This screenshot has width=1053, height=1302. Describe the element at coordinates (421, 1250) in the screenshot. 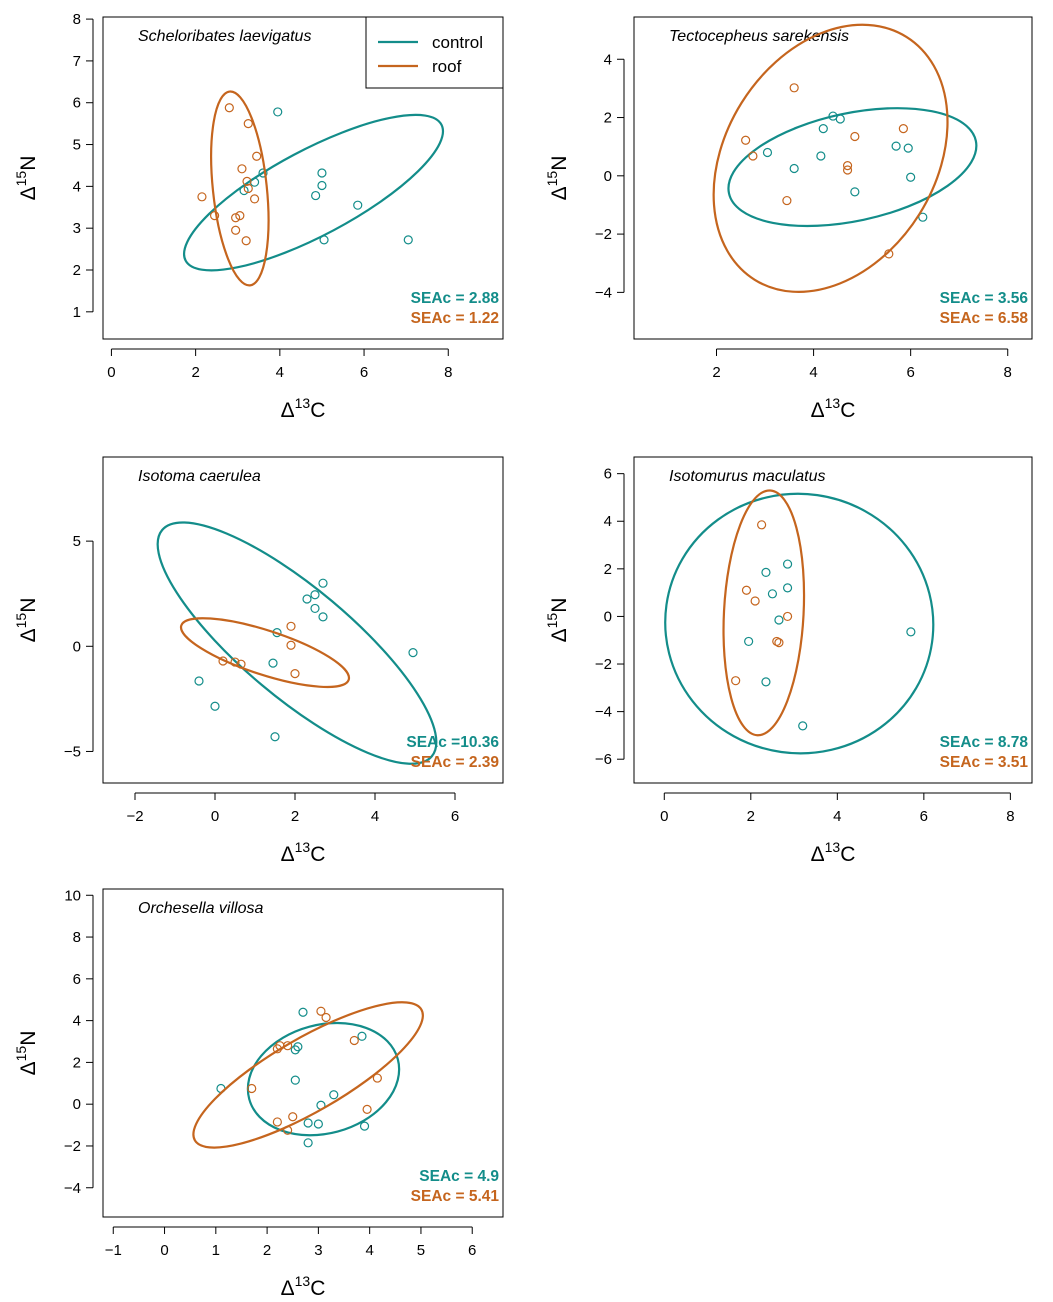

I see `x-tick-label: 5` at that location.